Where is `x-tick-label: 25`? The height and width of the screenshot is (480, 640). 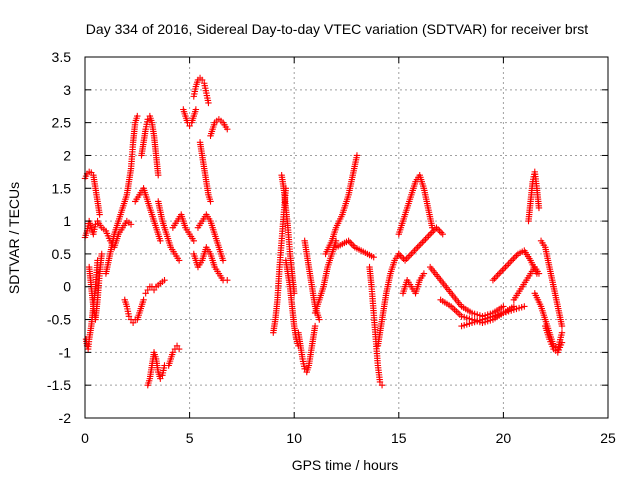
x-tick-label: 25 is located at coordinates (608, 438).